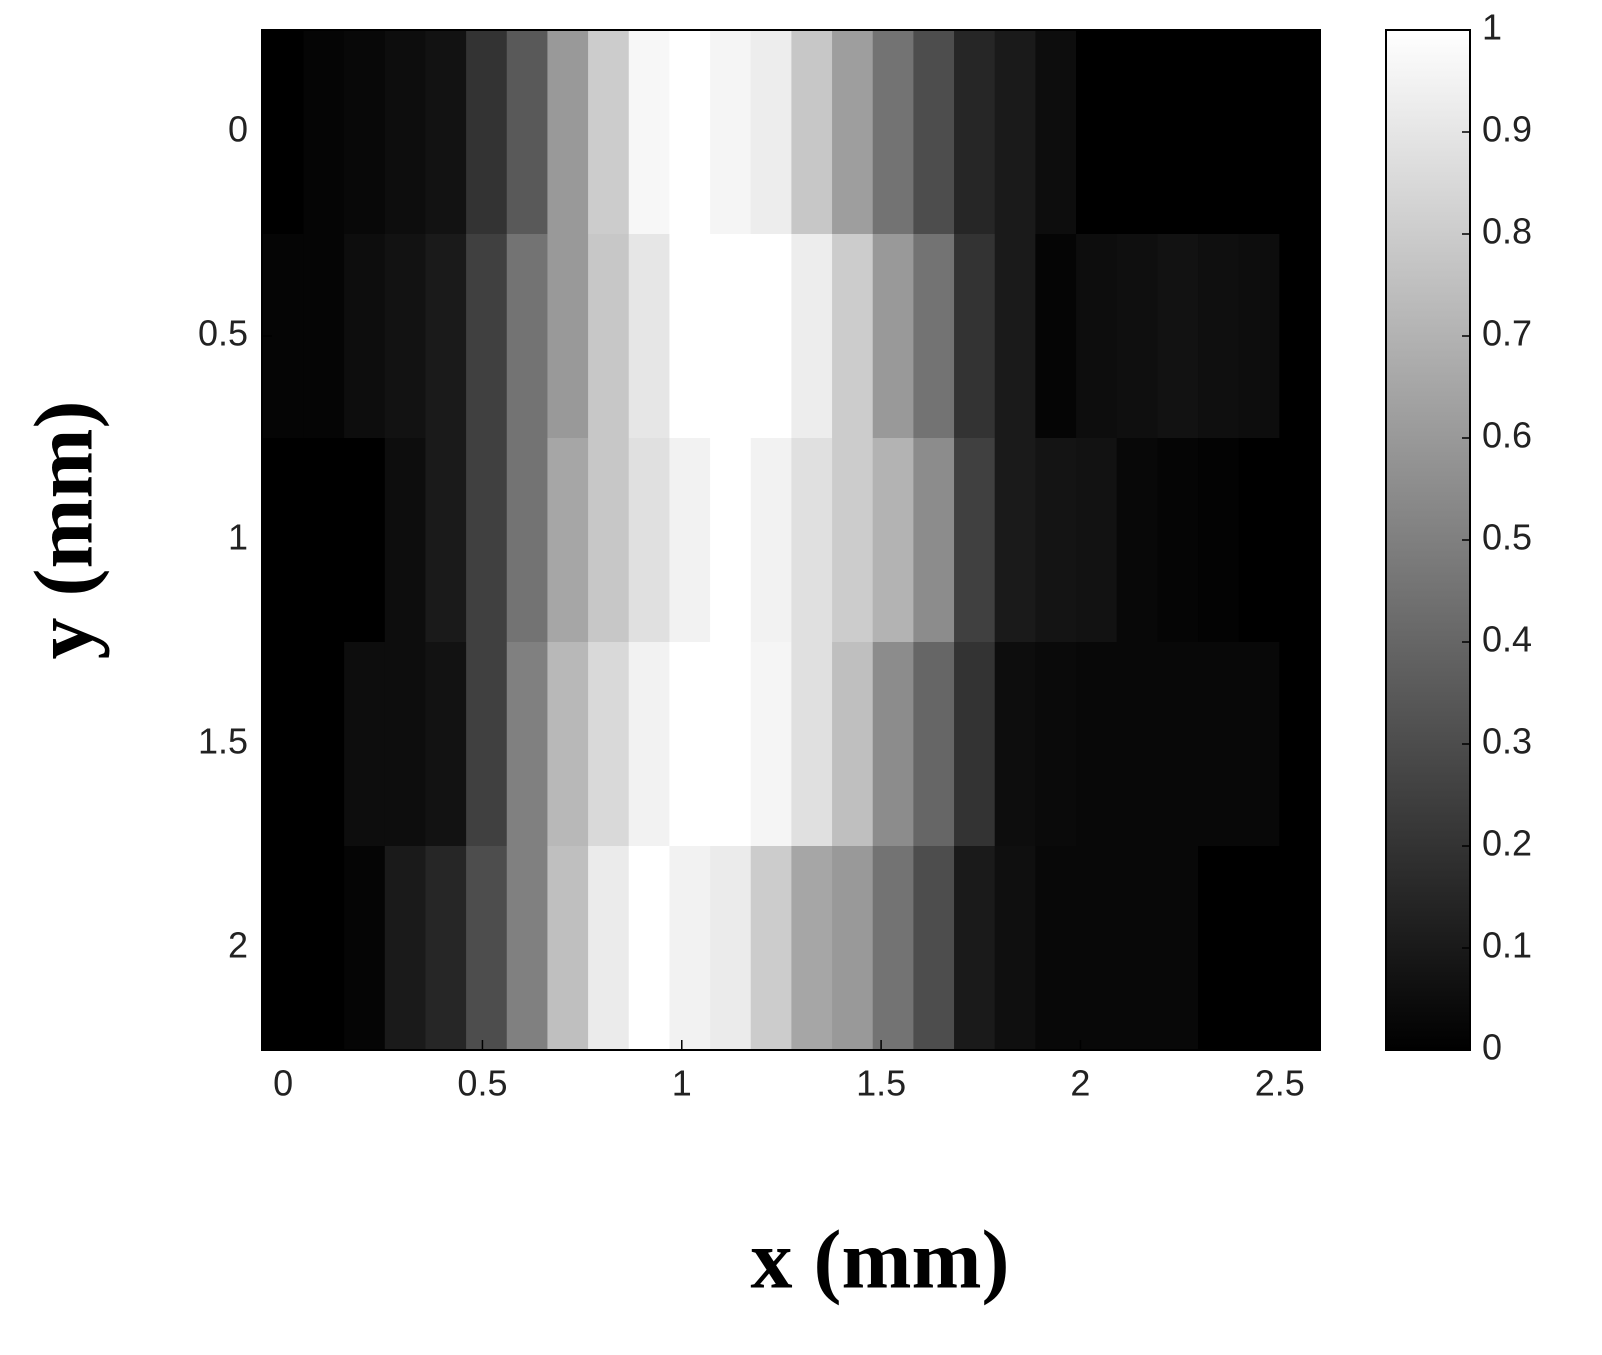 Image resolution: width=1602 pixels, height=1355 pixels. Describe the element at coordinates (283, 1083) in the screenshot. I see `x-tick-label: 0` at that location.